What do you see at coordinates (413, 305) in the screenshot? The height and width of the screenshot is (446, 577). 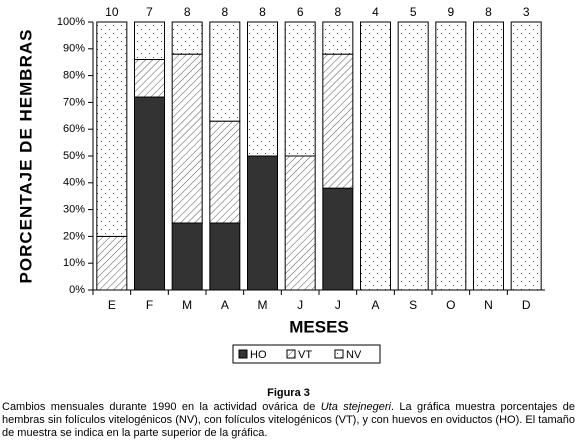 I see `x-tick-label: S` at bounding box center [413, 305].